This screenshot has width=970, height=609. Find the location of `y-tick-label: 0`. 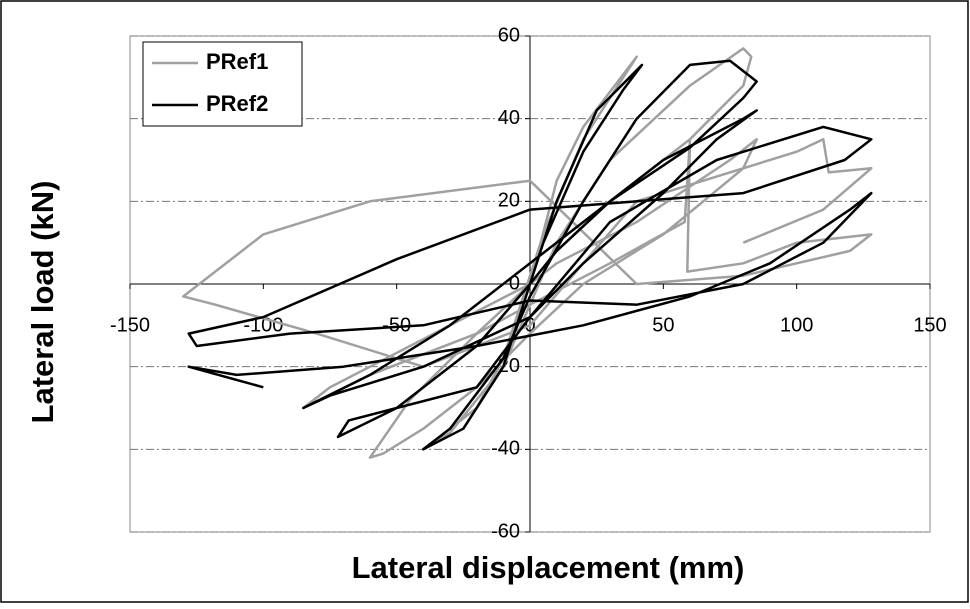

y-tick-label: 0 is located at coordinates (514, 283).